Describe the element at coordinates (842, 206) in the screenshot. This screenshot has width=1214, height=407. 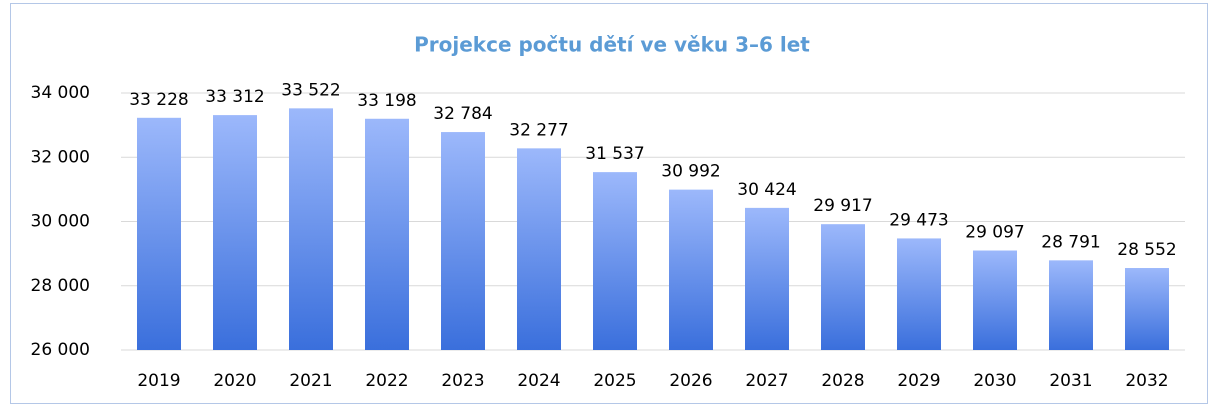
I see `data-label: 29 917` at that location.